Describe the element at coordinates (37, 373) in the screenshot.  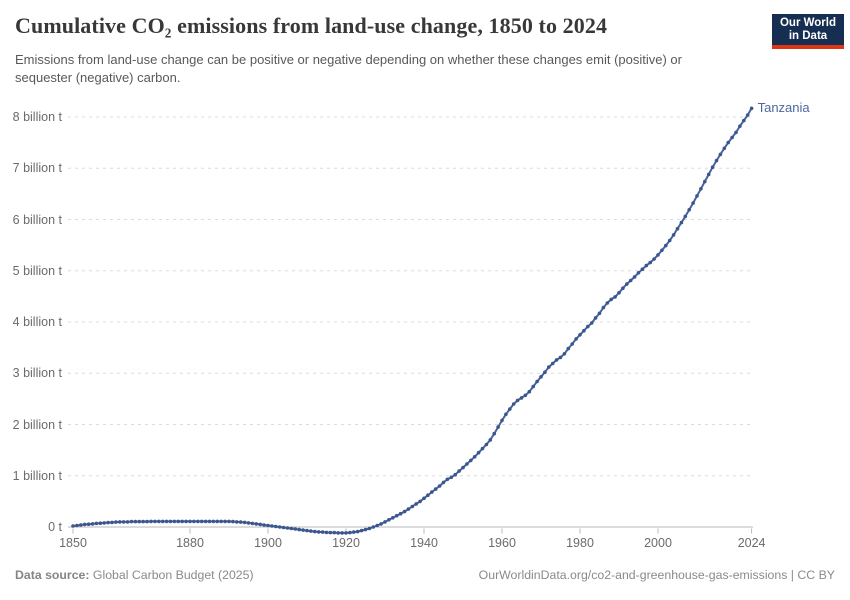
I see `y-axis-tick-label: 3 billion t` at that location.